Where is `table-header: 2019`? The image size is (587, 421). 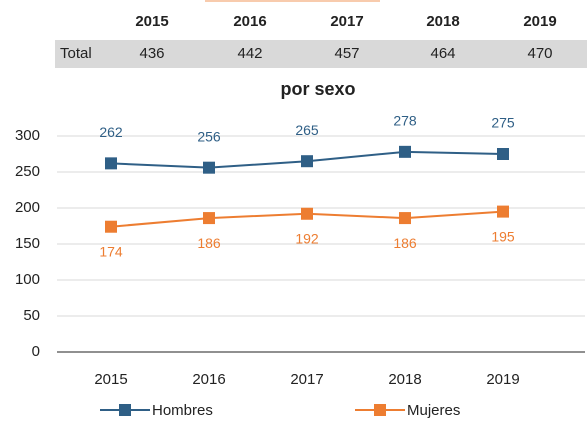 table-header: 2019 is located at coordinates (539, 21).